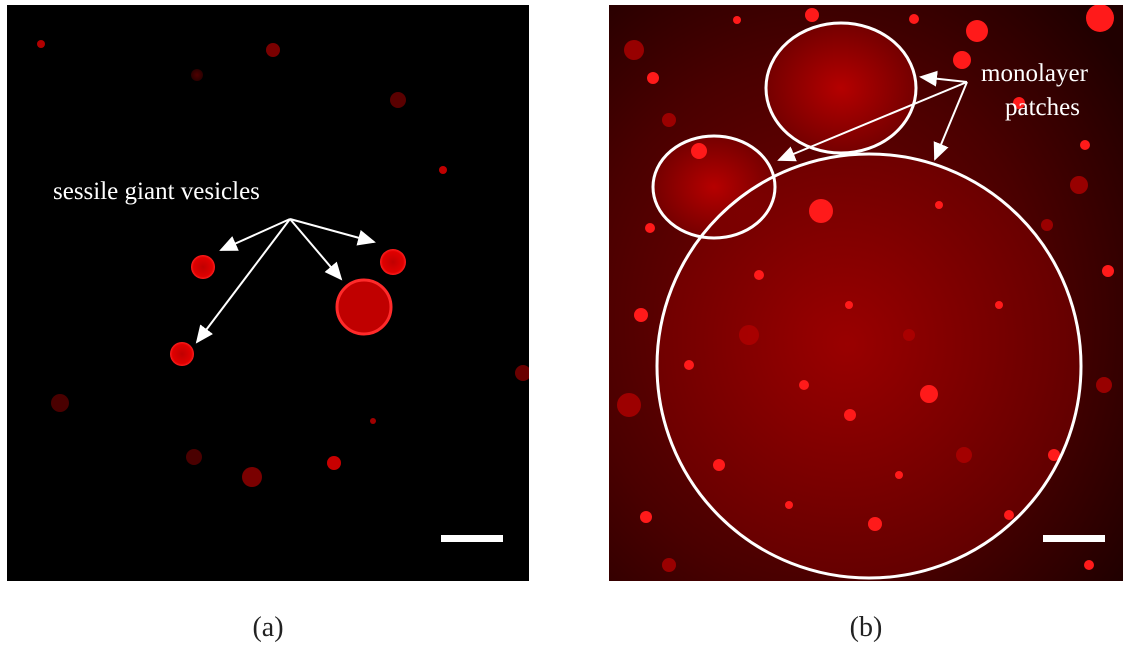 The height and width of the screenshot is (648, 1123). What do you see at coordinates (866, 627) in the screenshot?
I see `panel-b-caption: (b)` at bounding box center [866, 627].